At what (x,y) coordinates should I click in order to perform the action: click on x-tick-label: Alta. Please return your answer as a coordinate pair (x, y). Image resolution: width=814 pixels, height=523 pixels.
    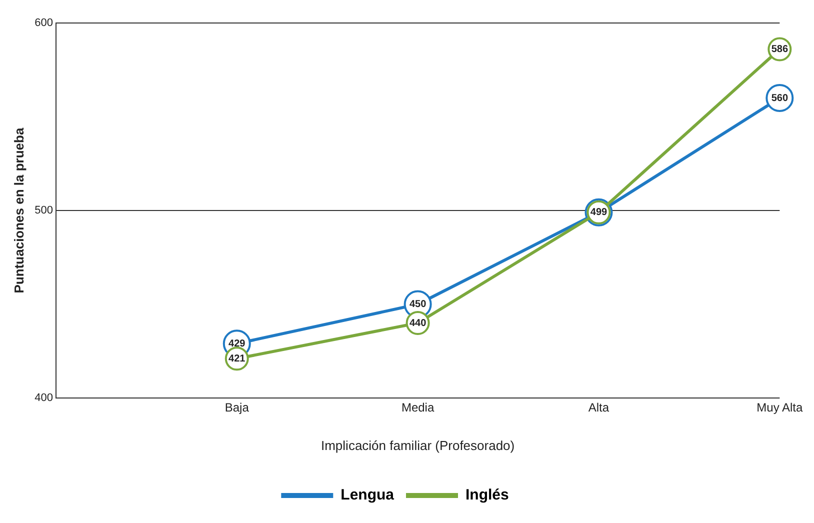
    Looking at the image, I should click on (599, 407).